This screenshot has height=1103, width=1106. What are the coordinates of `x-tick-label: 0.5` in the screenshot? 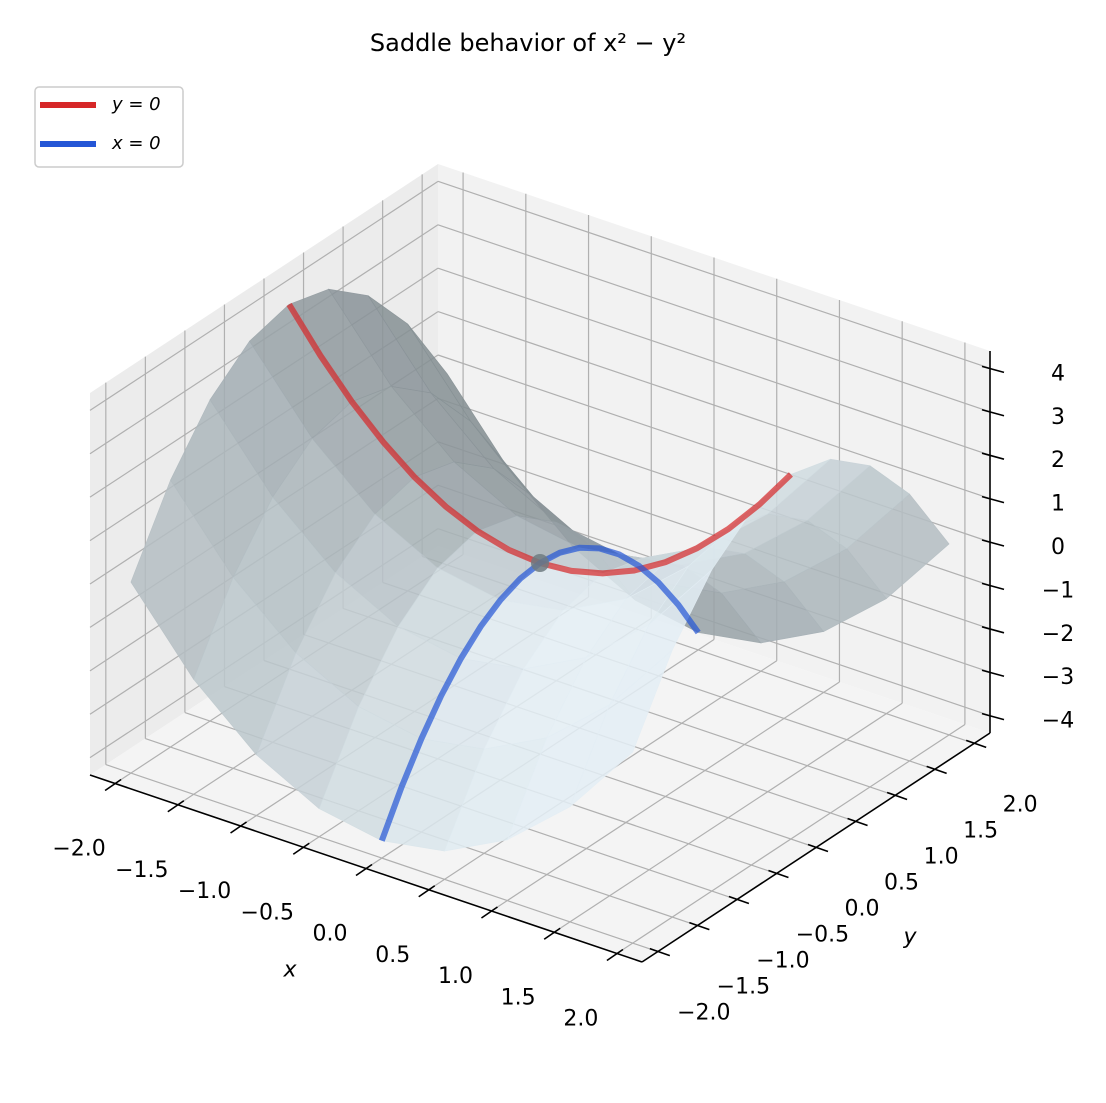 It's located at (392, 955).